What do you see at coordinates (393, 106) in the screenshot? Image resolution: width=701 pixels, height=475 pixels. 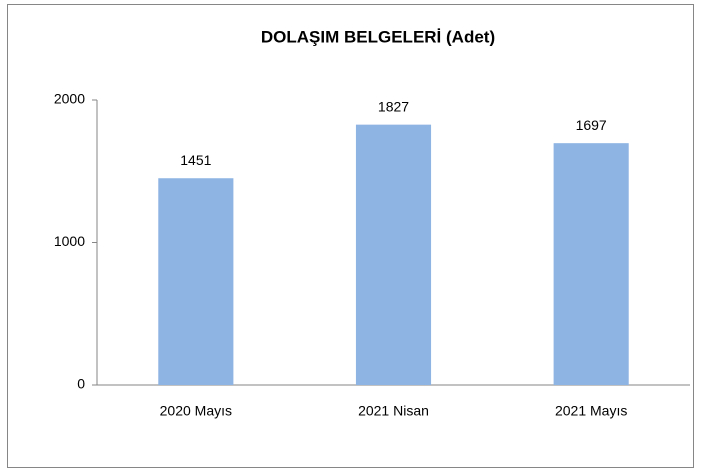 I see `data-label: 1827` at bounding box center [393, 106].